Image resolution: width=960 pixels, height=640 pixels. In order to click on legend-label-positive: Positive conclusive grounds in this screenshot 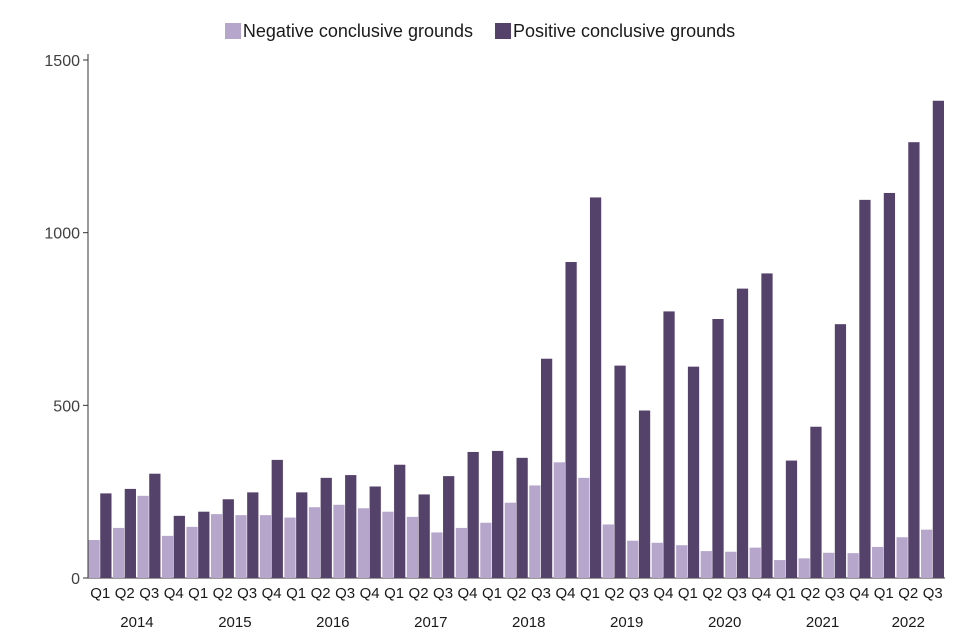, I will do `click(624, 30)`.